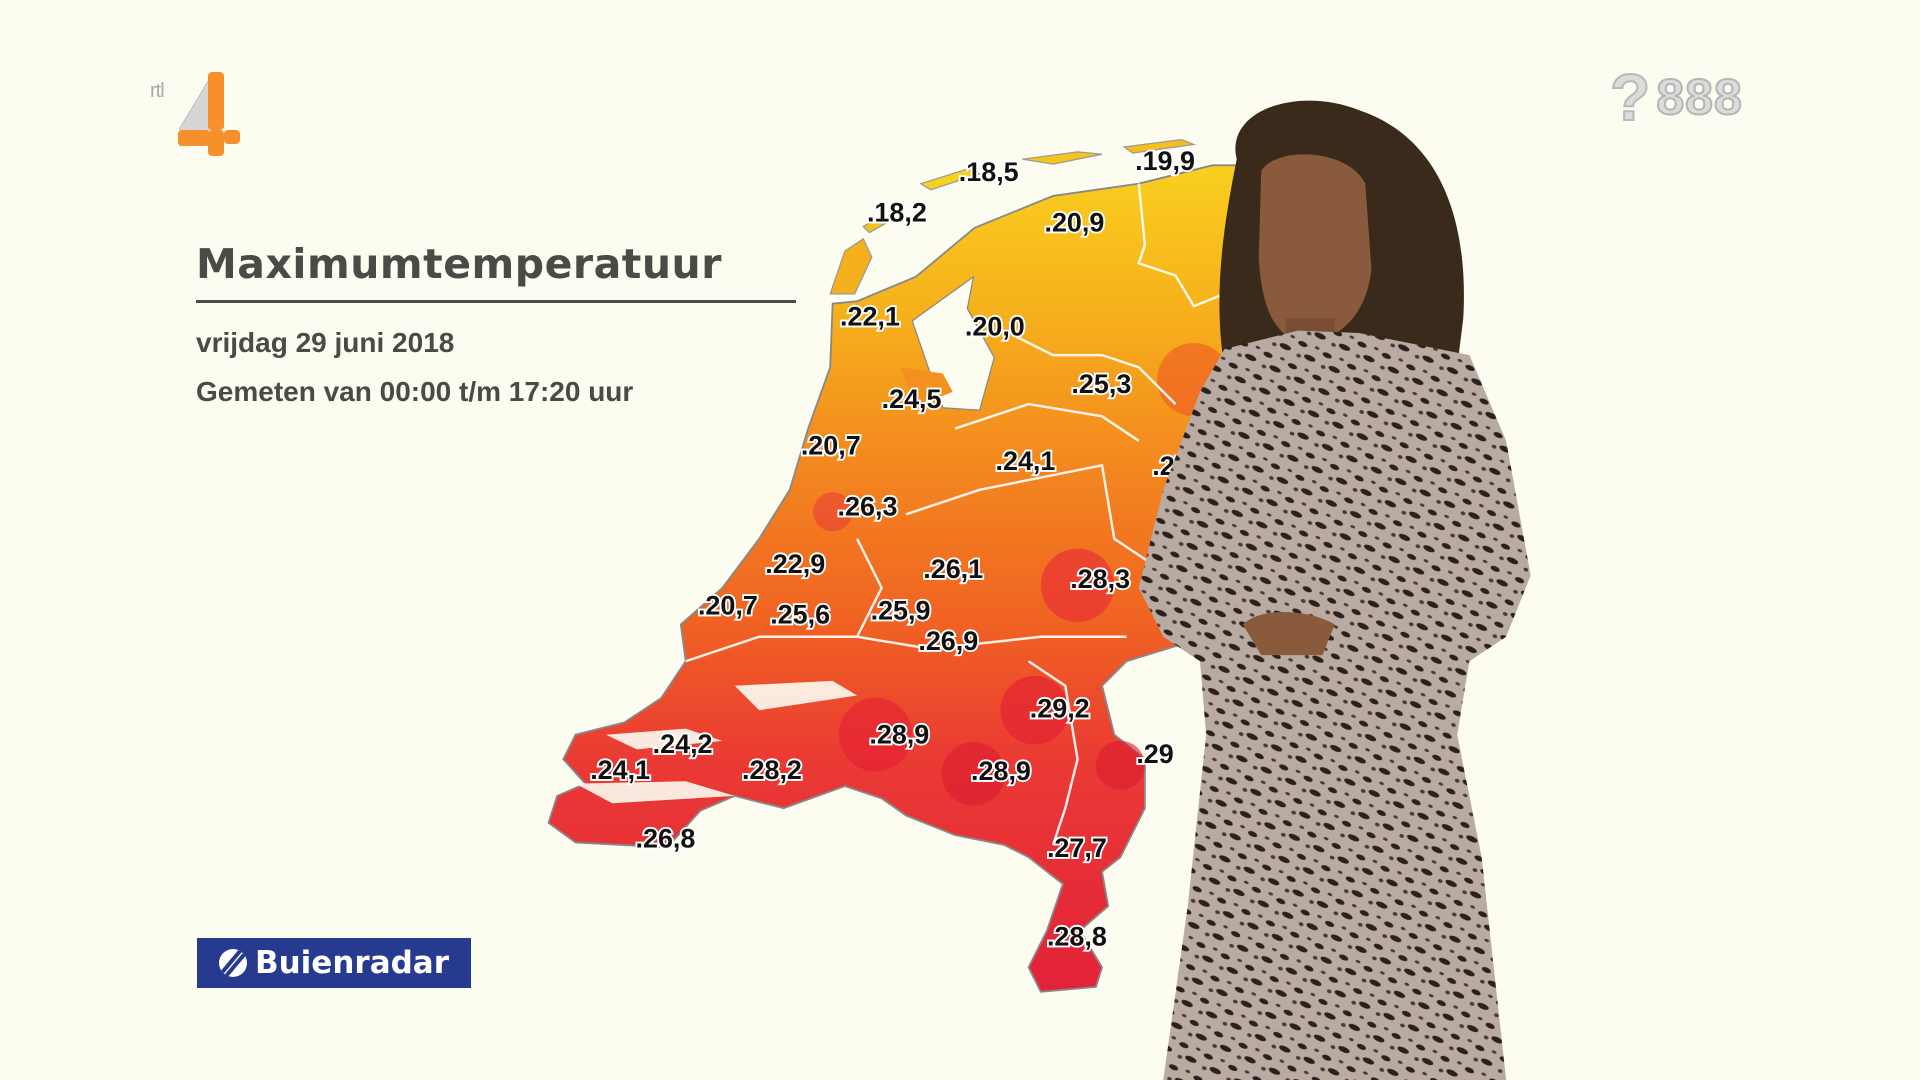 The image size is (1920, 1080). What do you see at coordinates (897, 213) in the screenshot?
I see `station-label: .18,2` at bounding box center [897, 213].